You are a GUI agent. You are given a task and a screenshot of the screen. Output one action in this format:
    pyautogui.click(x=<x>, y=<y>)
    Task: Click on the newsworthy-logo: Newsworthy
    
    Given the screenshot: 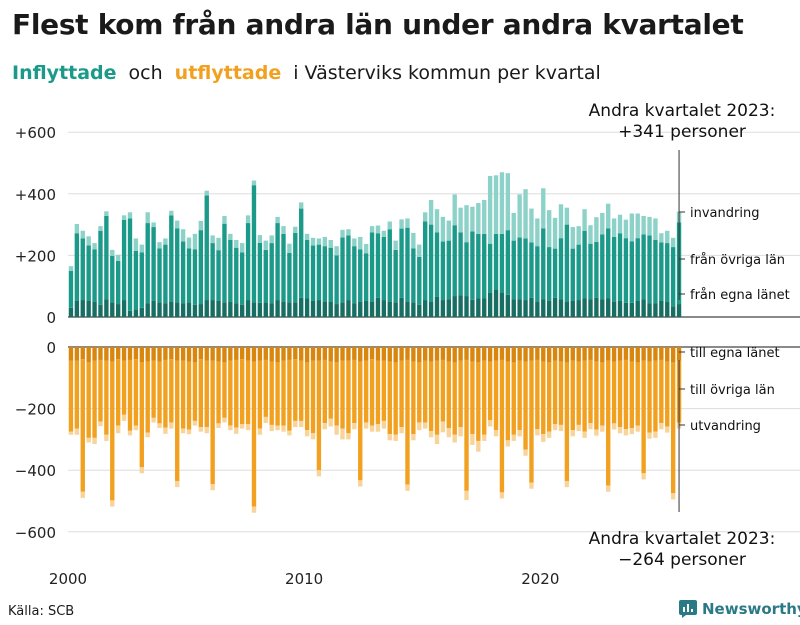 What is the action you would take?
    pyautogui.click(x=739, y=609)
    